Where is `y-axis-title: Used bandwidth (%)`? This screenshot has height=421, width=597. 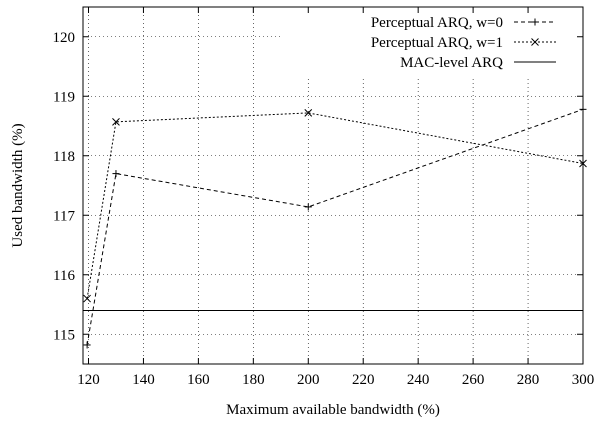
y-axis-title: Used bandwidth (%) is located at coordinates (18, 185).